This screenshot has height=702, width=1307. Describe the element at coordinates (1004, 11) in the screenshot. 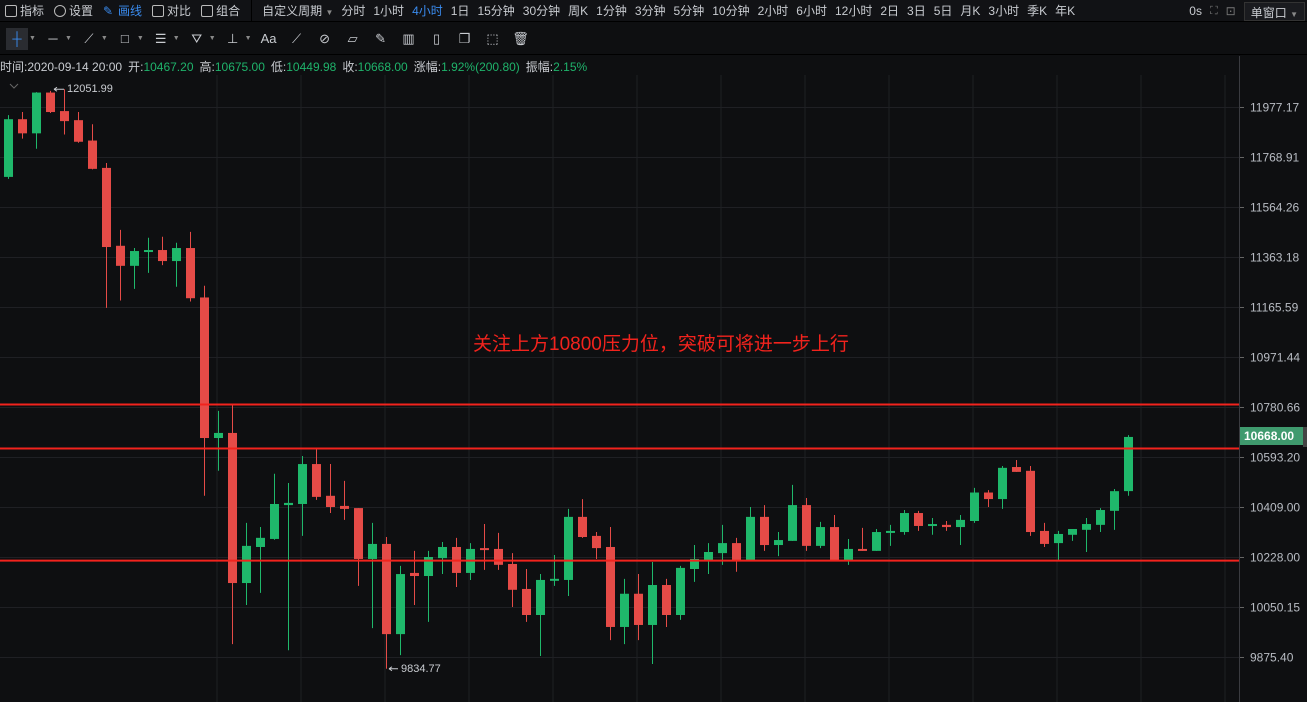

I see `period-tab: 3小时` at that location.